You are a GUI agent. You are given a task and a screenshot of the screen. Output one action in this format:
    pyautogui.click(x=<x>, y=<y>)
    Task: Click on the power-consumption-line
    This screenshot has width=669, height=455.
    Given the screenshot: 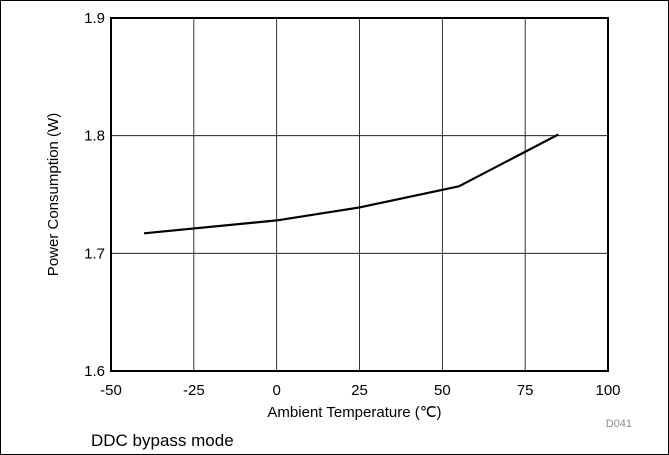 What is the action you would take?
    pyautogui.click(x=351, y=184)
    